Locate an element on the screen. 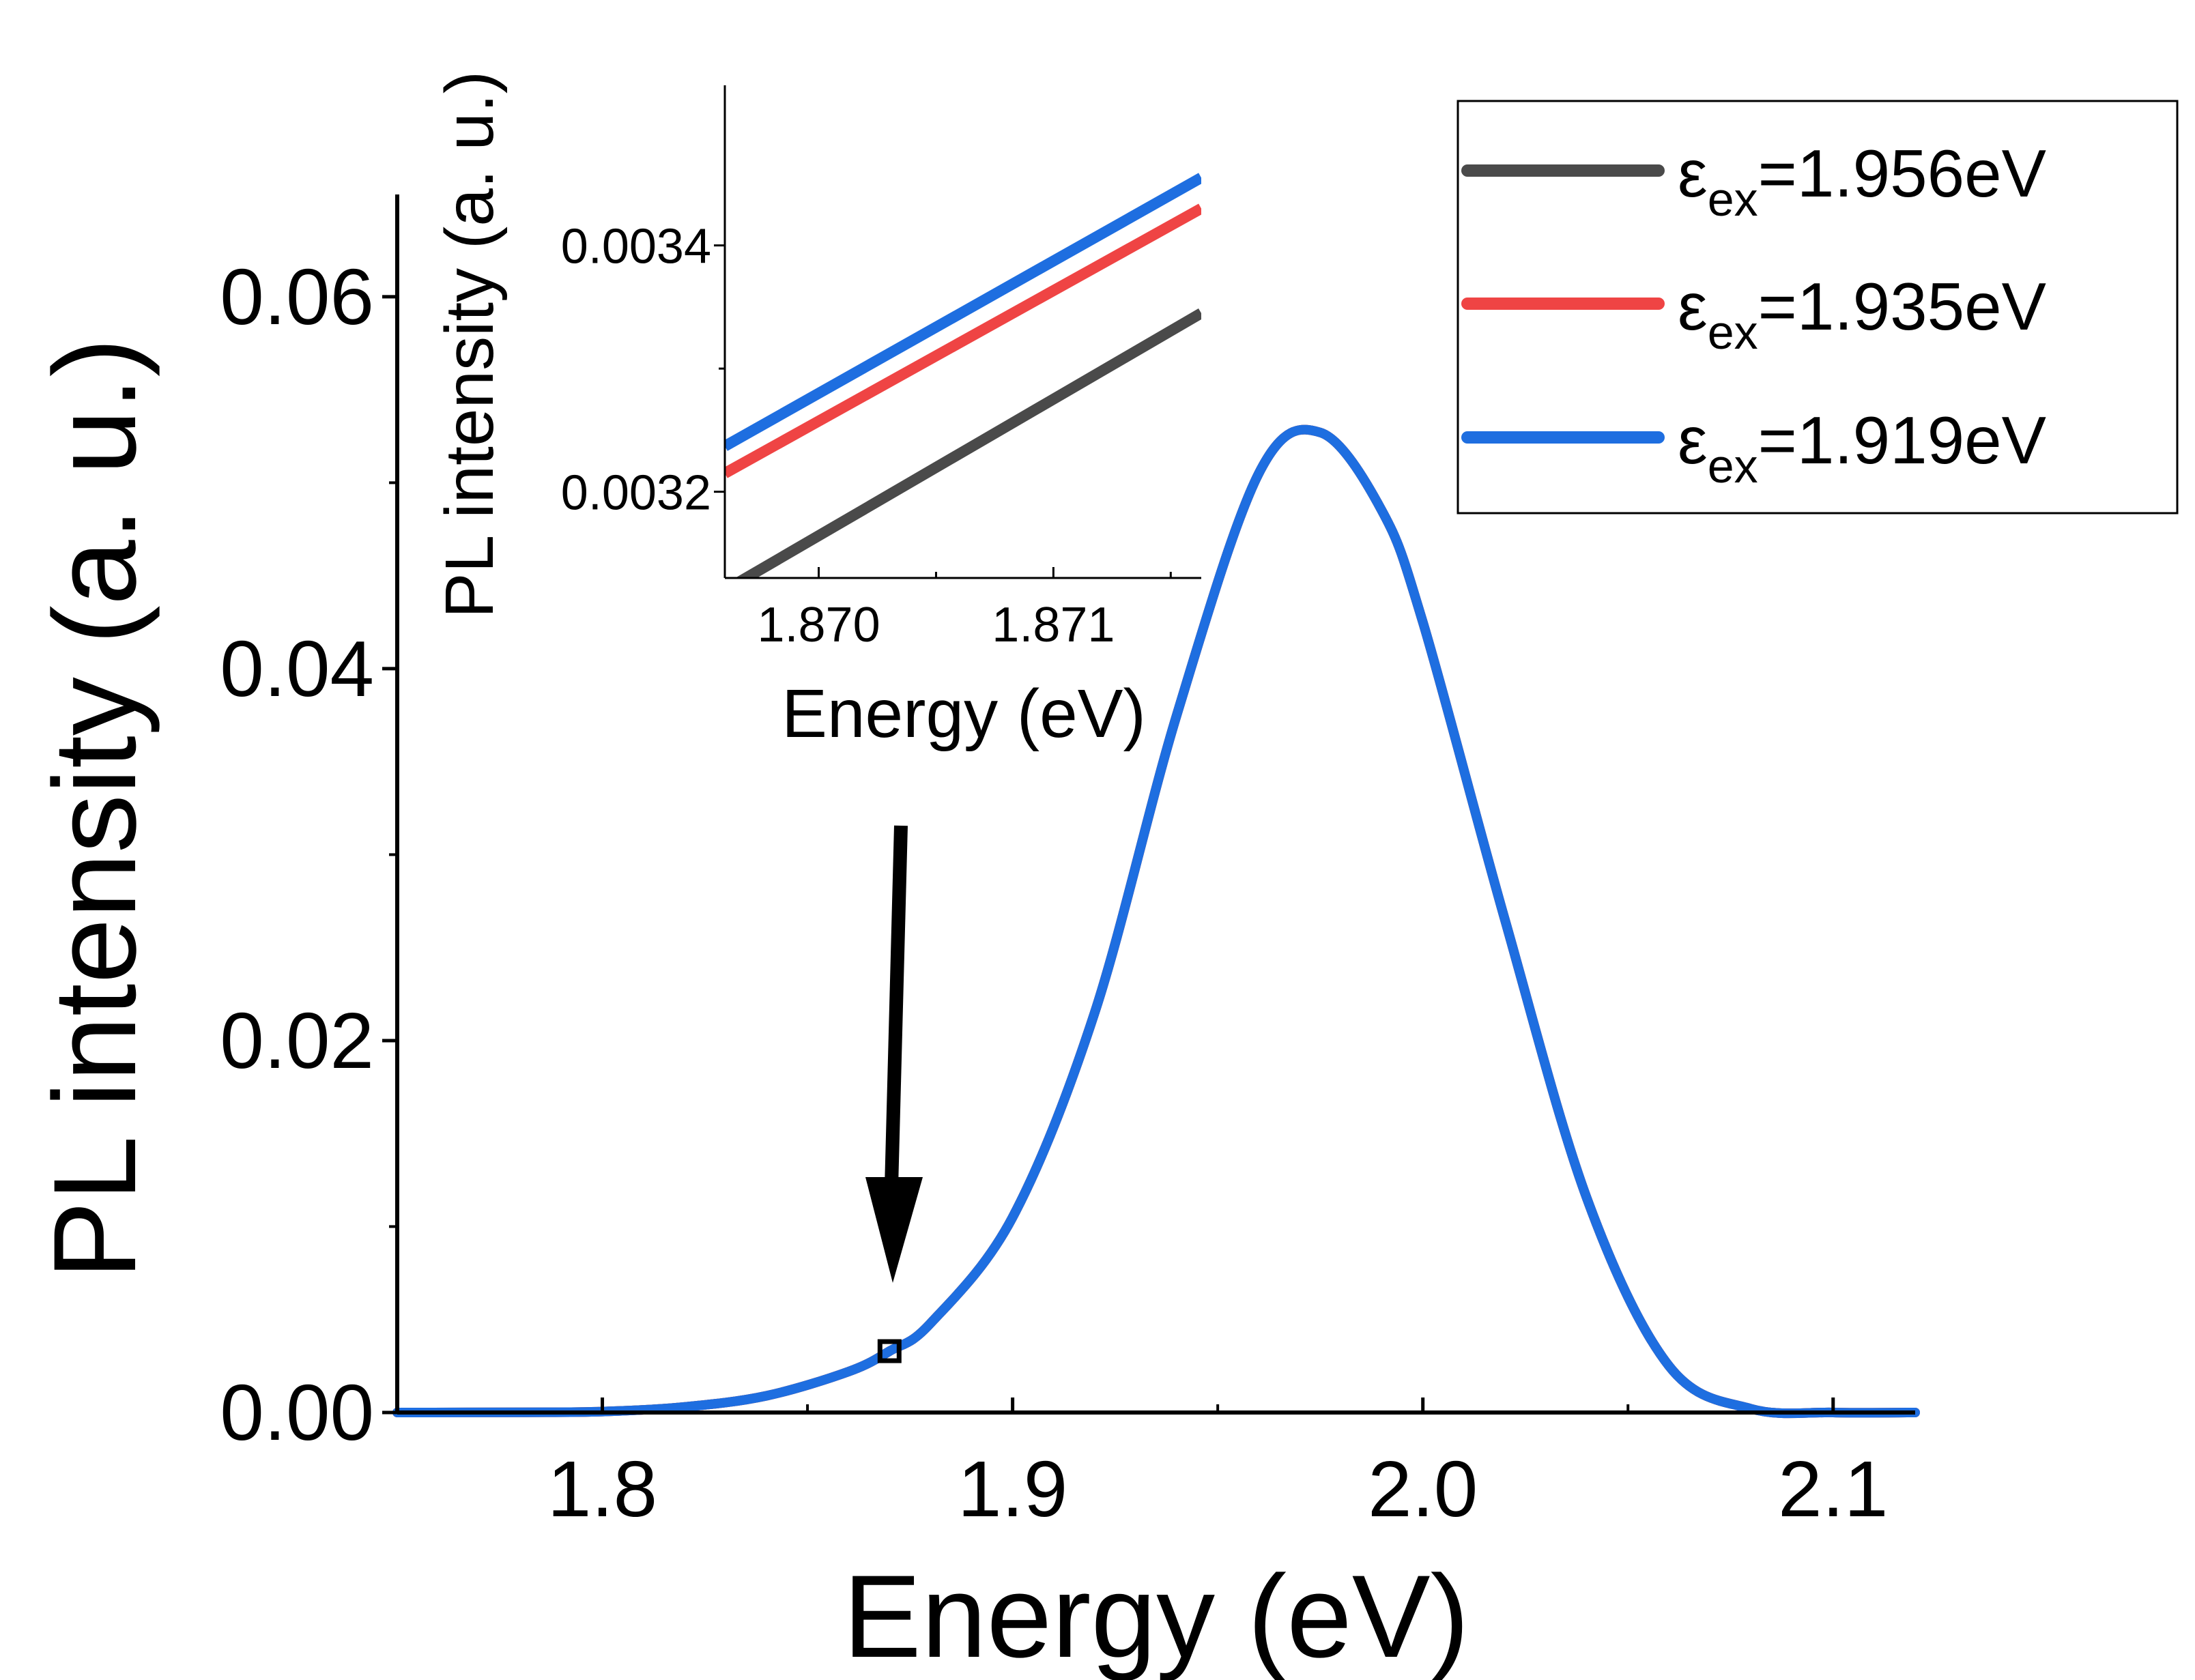 The height and width of the screenshot is (1680, 2195). zoom-annotation is located at coordinates (894, 1094).